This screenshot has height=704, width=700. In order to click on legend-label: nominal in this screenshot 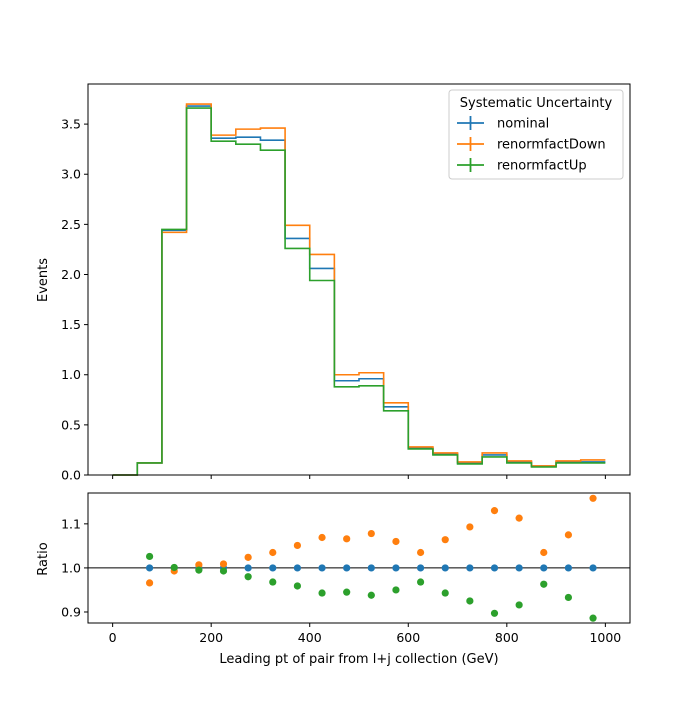, I will do `click(523, 124)`.